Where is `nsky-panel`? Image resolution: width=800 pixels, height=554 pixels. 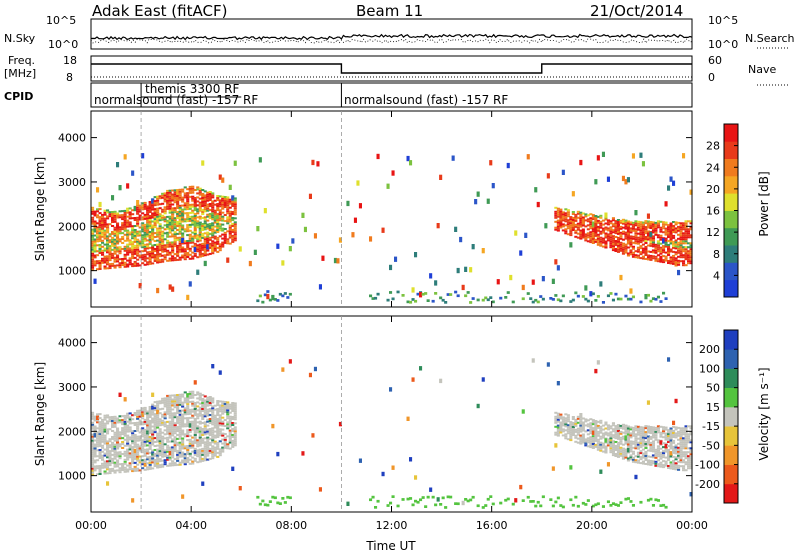 nsky-panel is located at coordinates (391, 34).